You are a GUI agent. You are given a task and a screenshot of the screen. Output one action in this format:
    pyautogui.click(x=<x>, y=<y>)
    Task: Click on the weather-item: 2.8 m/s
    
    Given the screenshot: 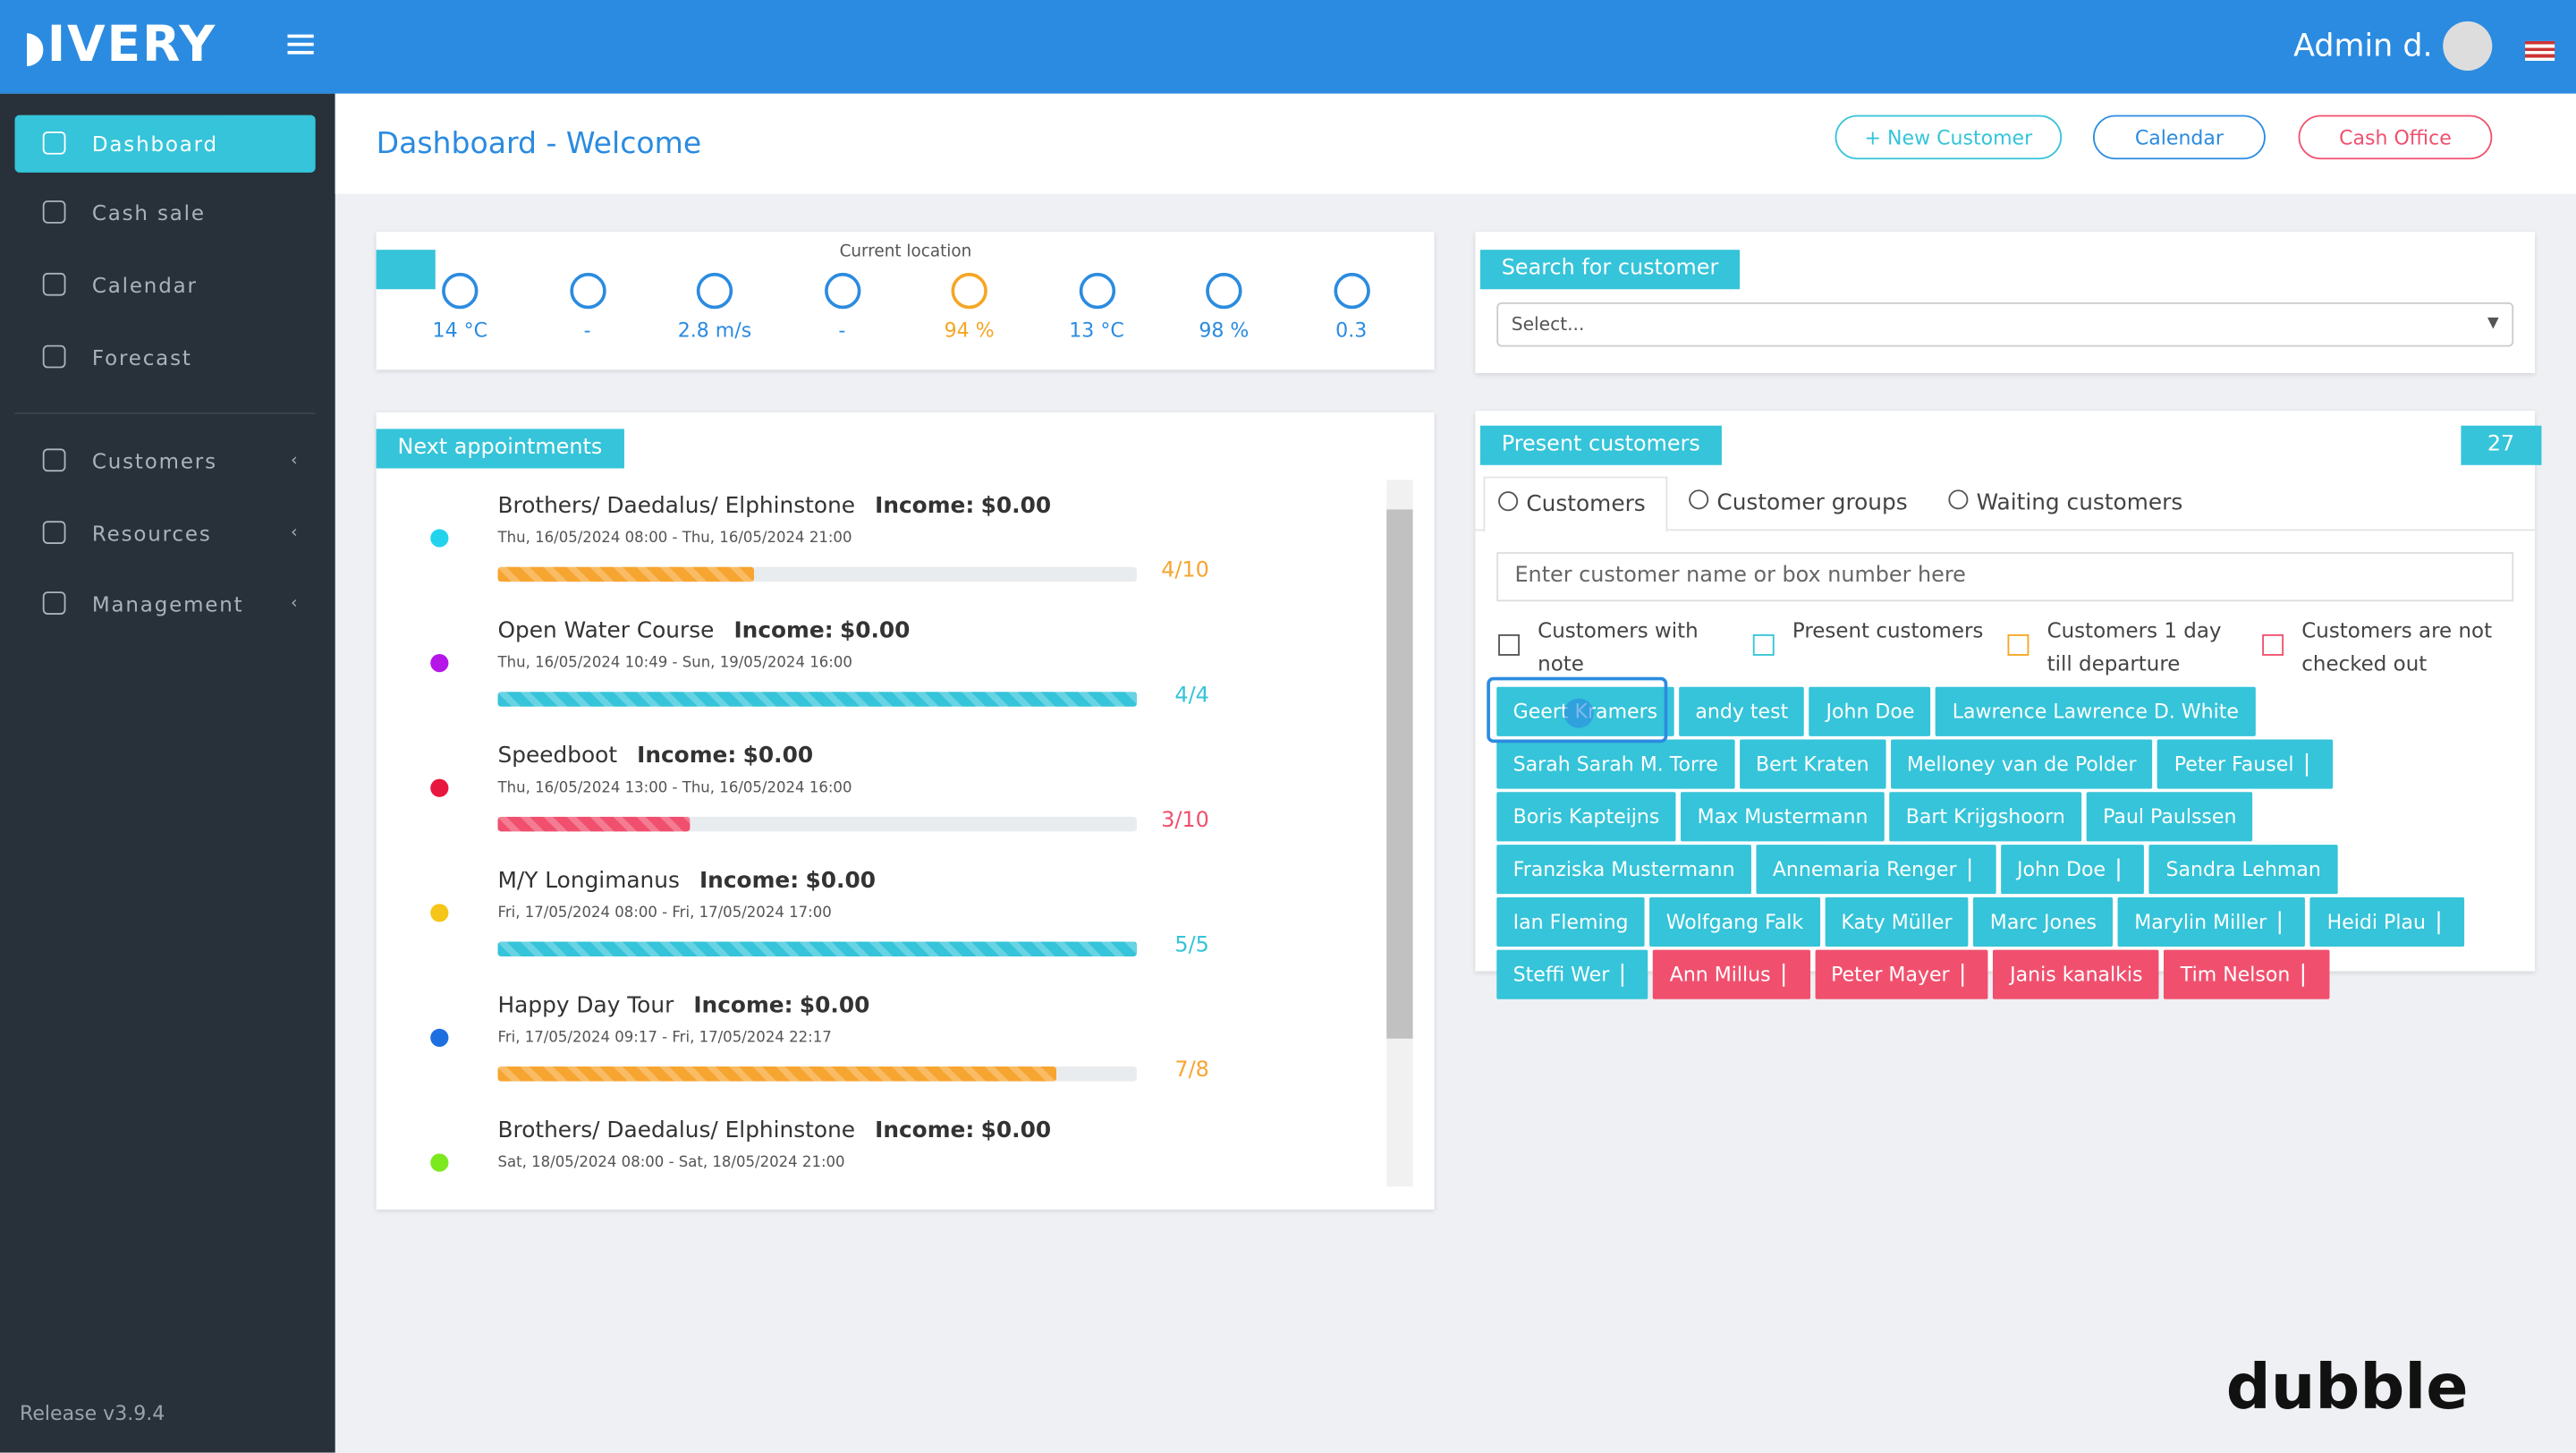 What is the action you would take?
    pyautogui.click(x=714, y=304)
    